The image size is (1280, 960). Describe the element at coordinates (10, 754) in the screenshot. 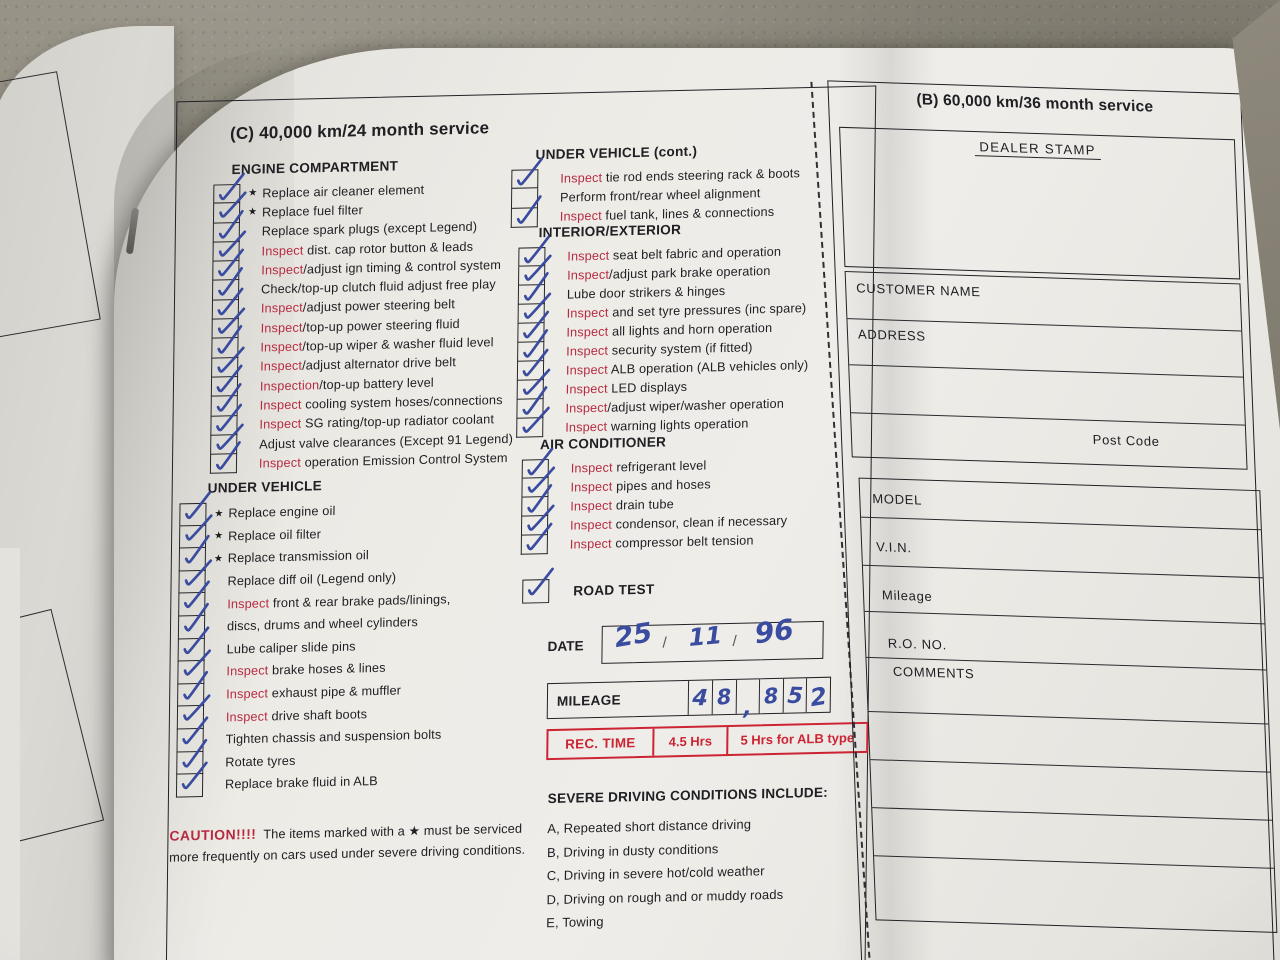

I see `page-stack-edge` at that location.